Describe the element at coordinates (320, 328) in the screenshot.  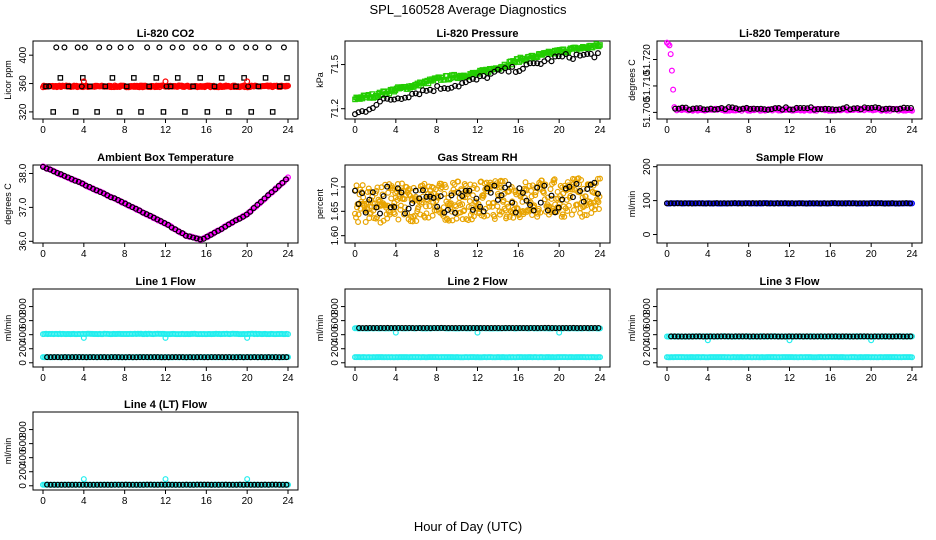
I see `y-axis-label: ml/min` at that location.